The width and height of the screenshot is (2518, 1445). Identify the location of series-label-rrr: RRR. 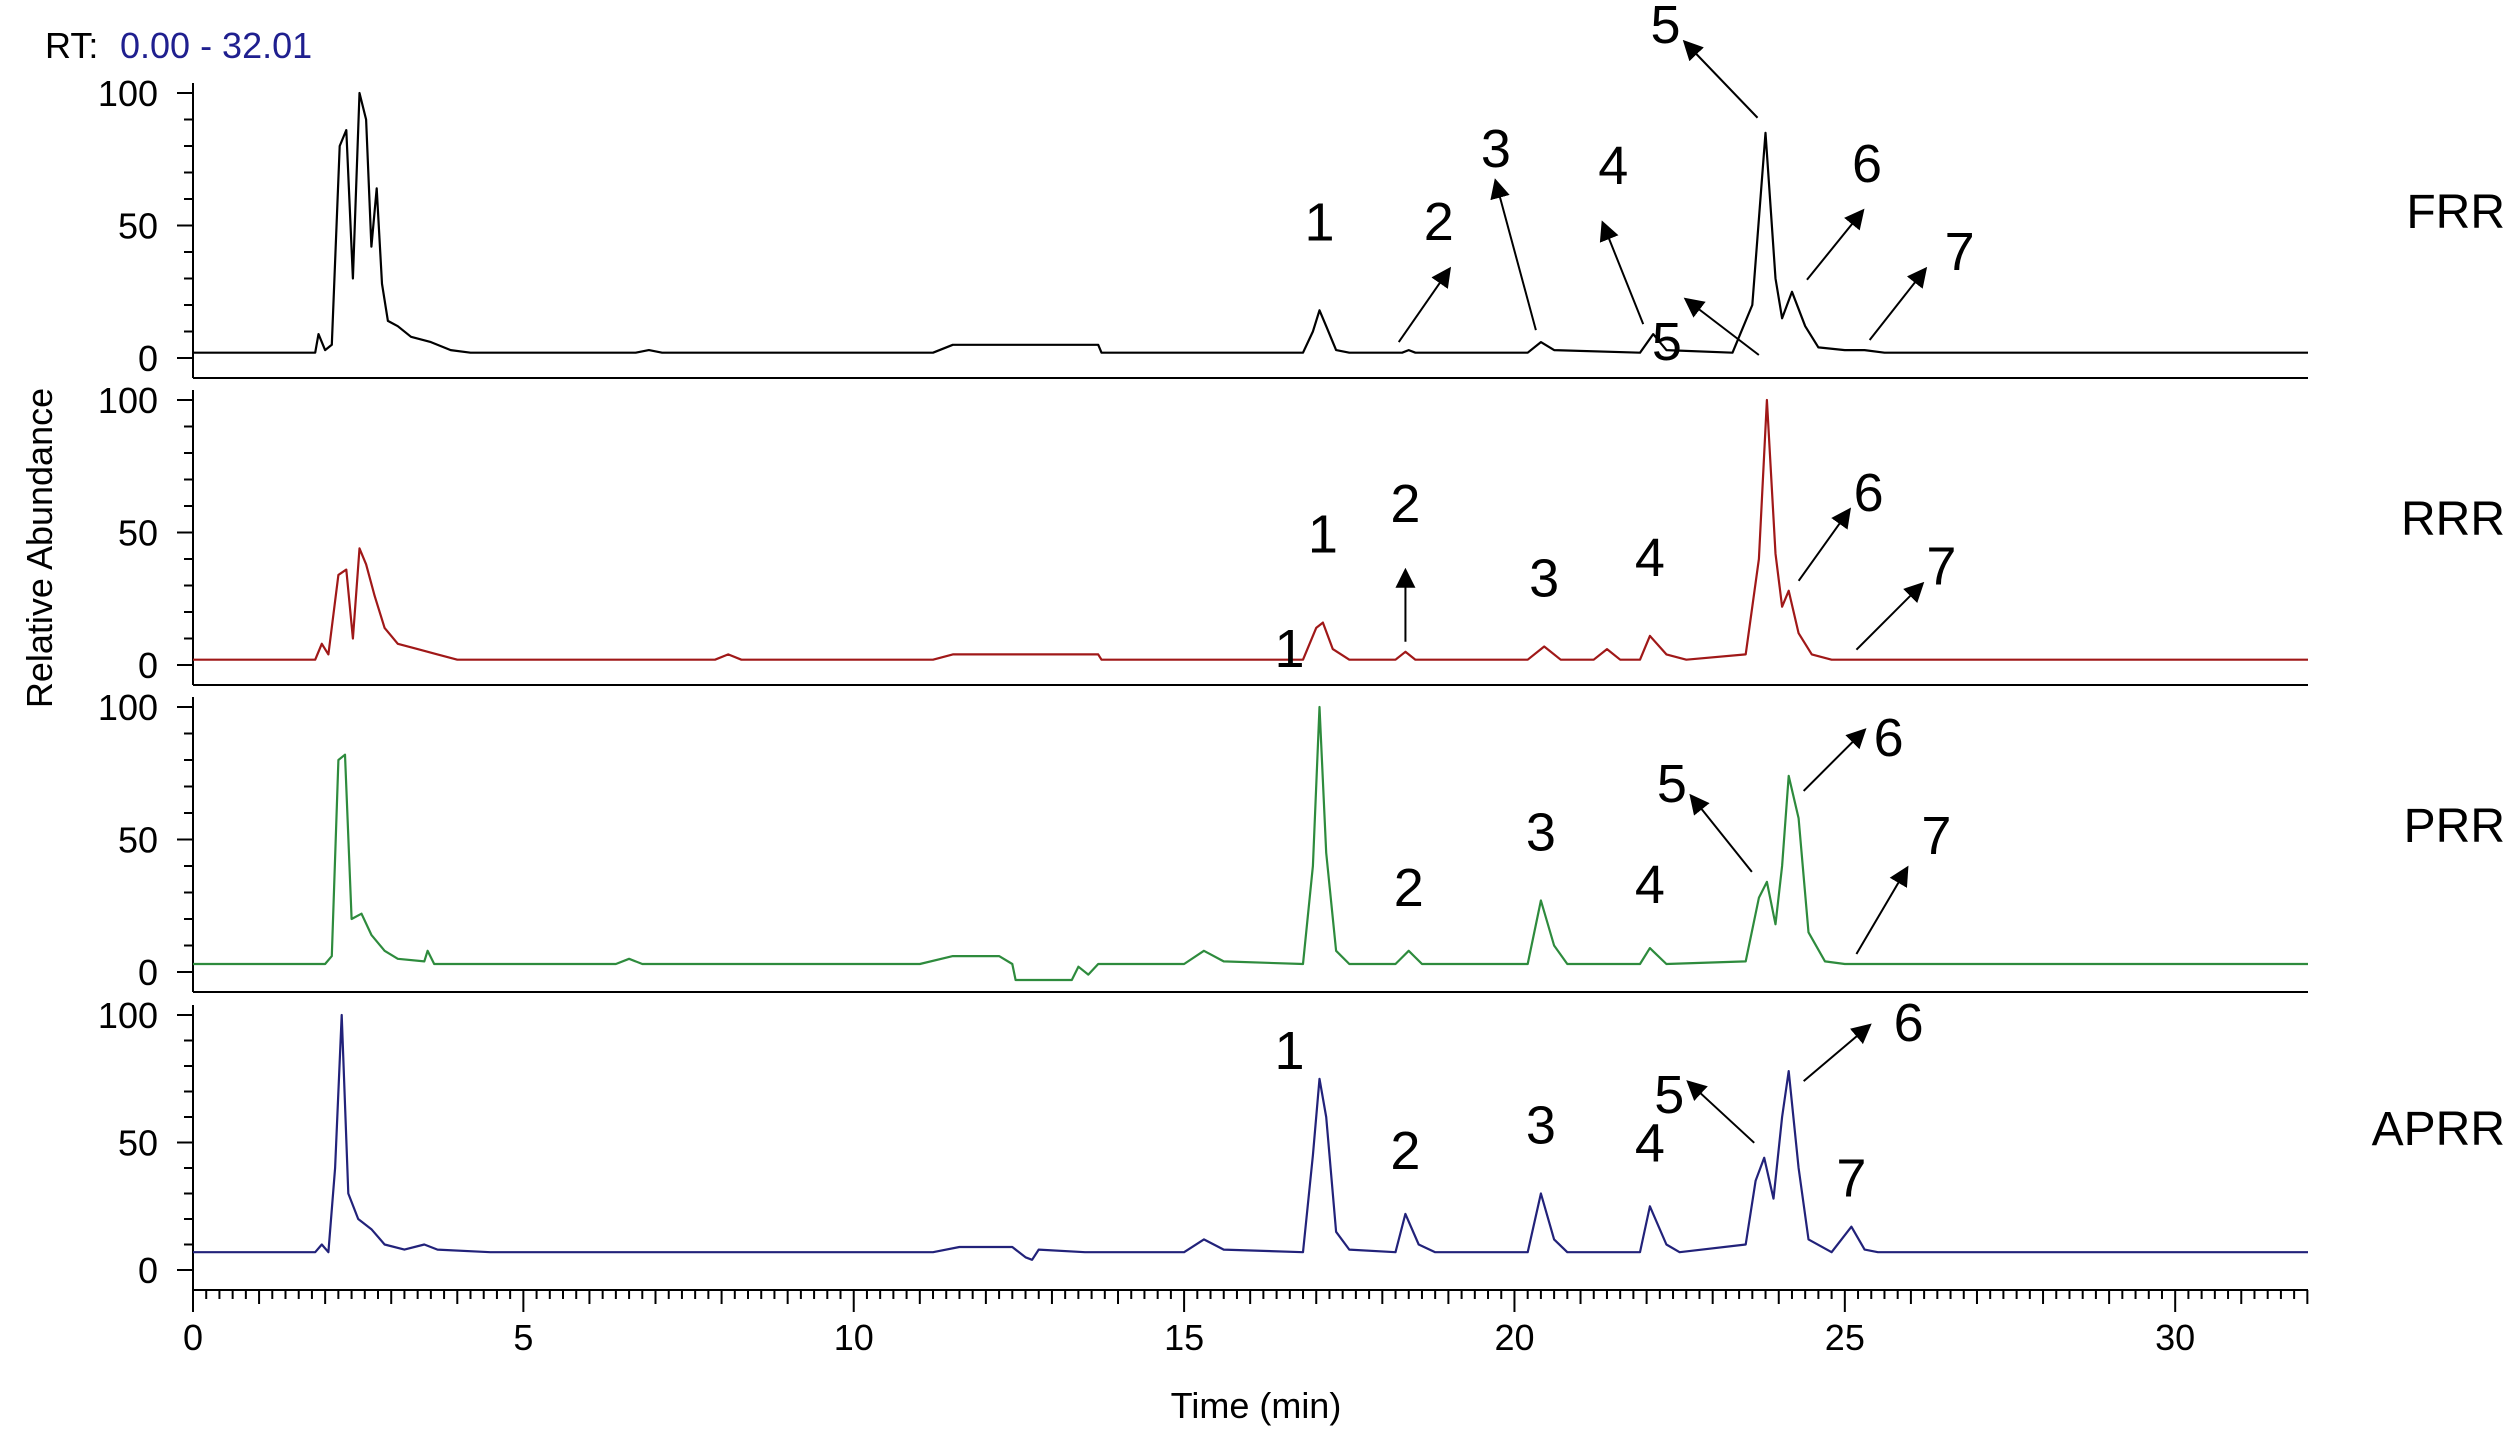
(2453, 519).